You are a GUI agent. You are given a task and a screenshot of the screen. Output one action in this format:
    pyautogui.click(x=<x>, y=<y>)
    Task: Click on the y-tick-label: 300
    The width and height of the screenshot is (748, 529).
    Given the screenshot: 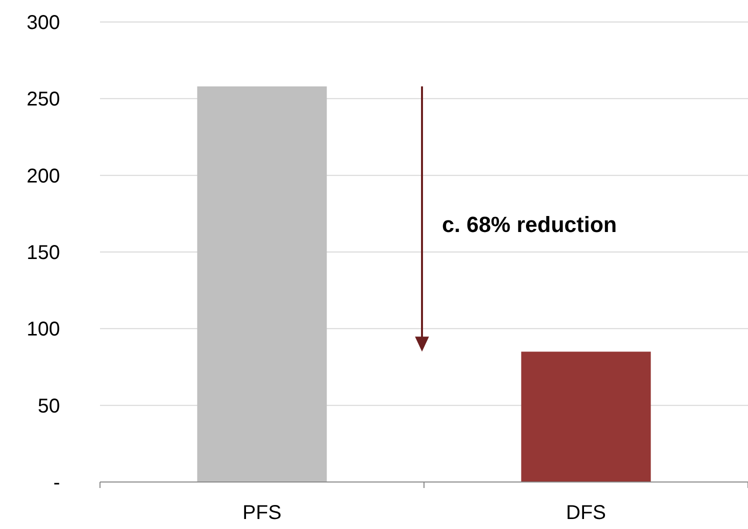 What is the action you would take?
    pyautogui.click(x=43, y=23)
    